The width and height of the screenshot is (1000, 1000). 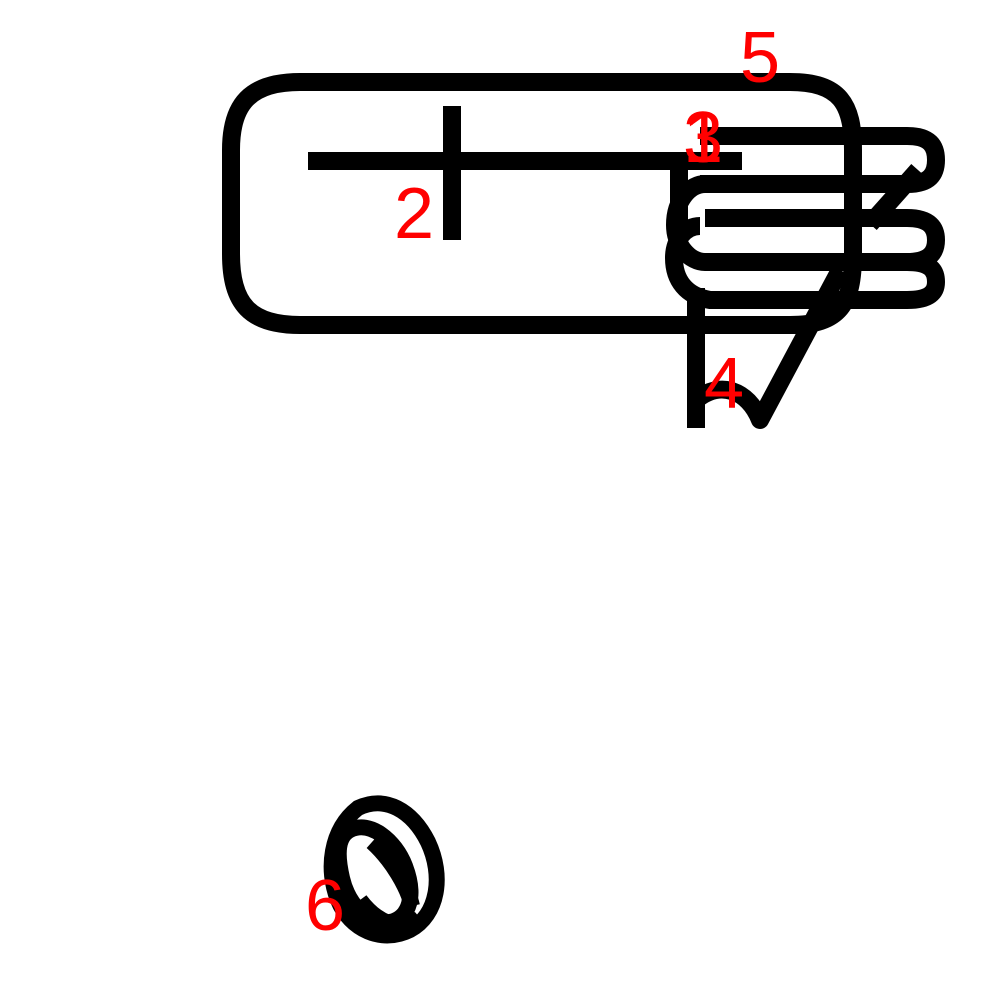 I want to click on label-six: 6, so click(x=325, y=906).